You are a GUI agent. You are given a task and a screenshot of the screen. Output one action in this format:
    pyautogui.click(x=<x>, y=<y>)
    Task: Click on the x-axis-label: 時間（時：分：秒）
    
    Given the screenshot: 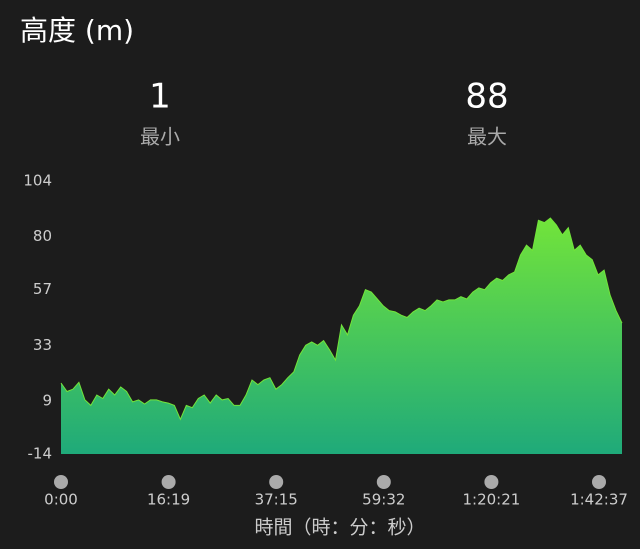 What is the action you would take?
    pyautogui.click(x=339, y=528)
    